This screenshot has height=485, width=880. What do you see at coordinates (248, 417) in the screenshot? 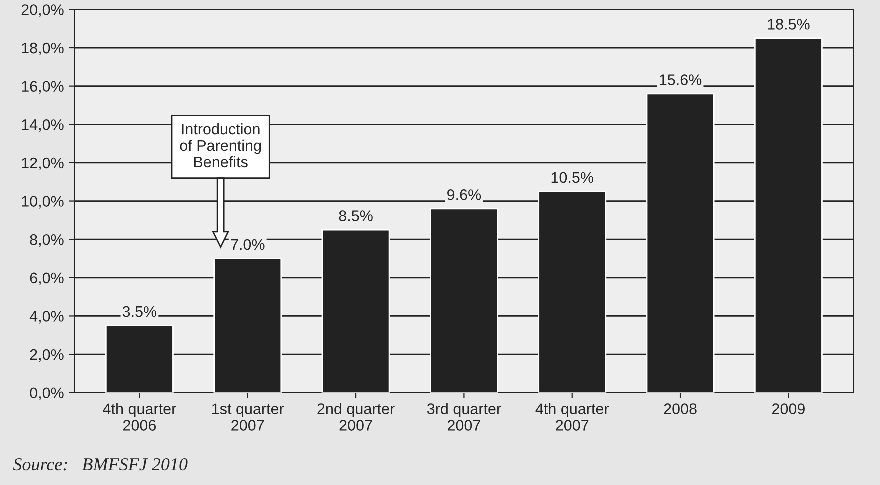
I see `x-tick-label: 1st quarter 2007` at bounding box center [248, 417].